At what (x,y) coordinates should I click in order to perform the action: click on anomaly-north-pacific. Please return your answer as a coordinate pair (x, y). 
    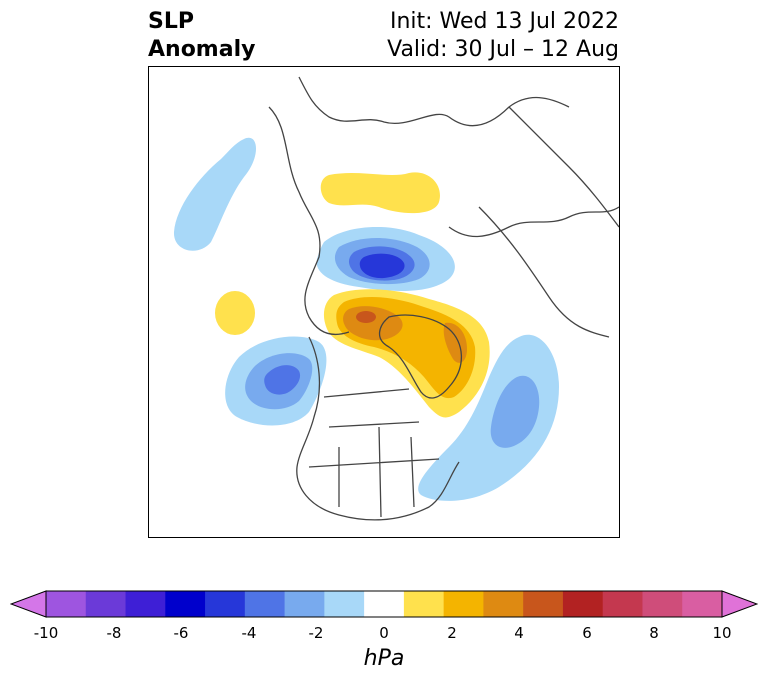
    Looking at the image, I should click on (215, 194).